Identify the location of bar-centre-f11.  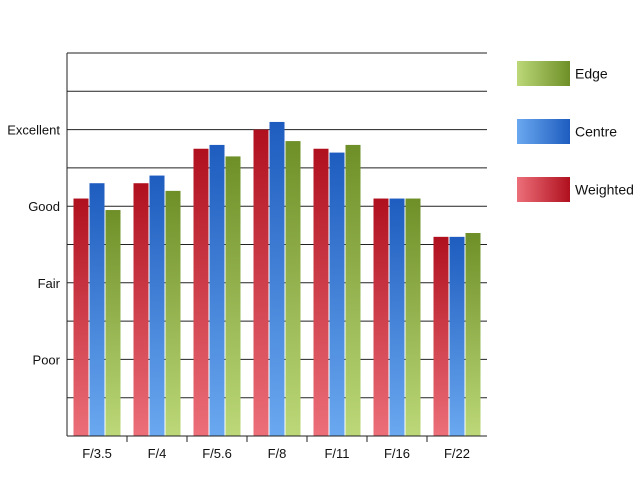
(337, 294).